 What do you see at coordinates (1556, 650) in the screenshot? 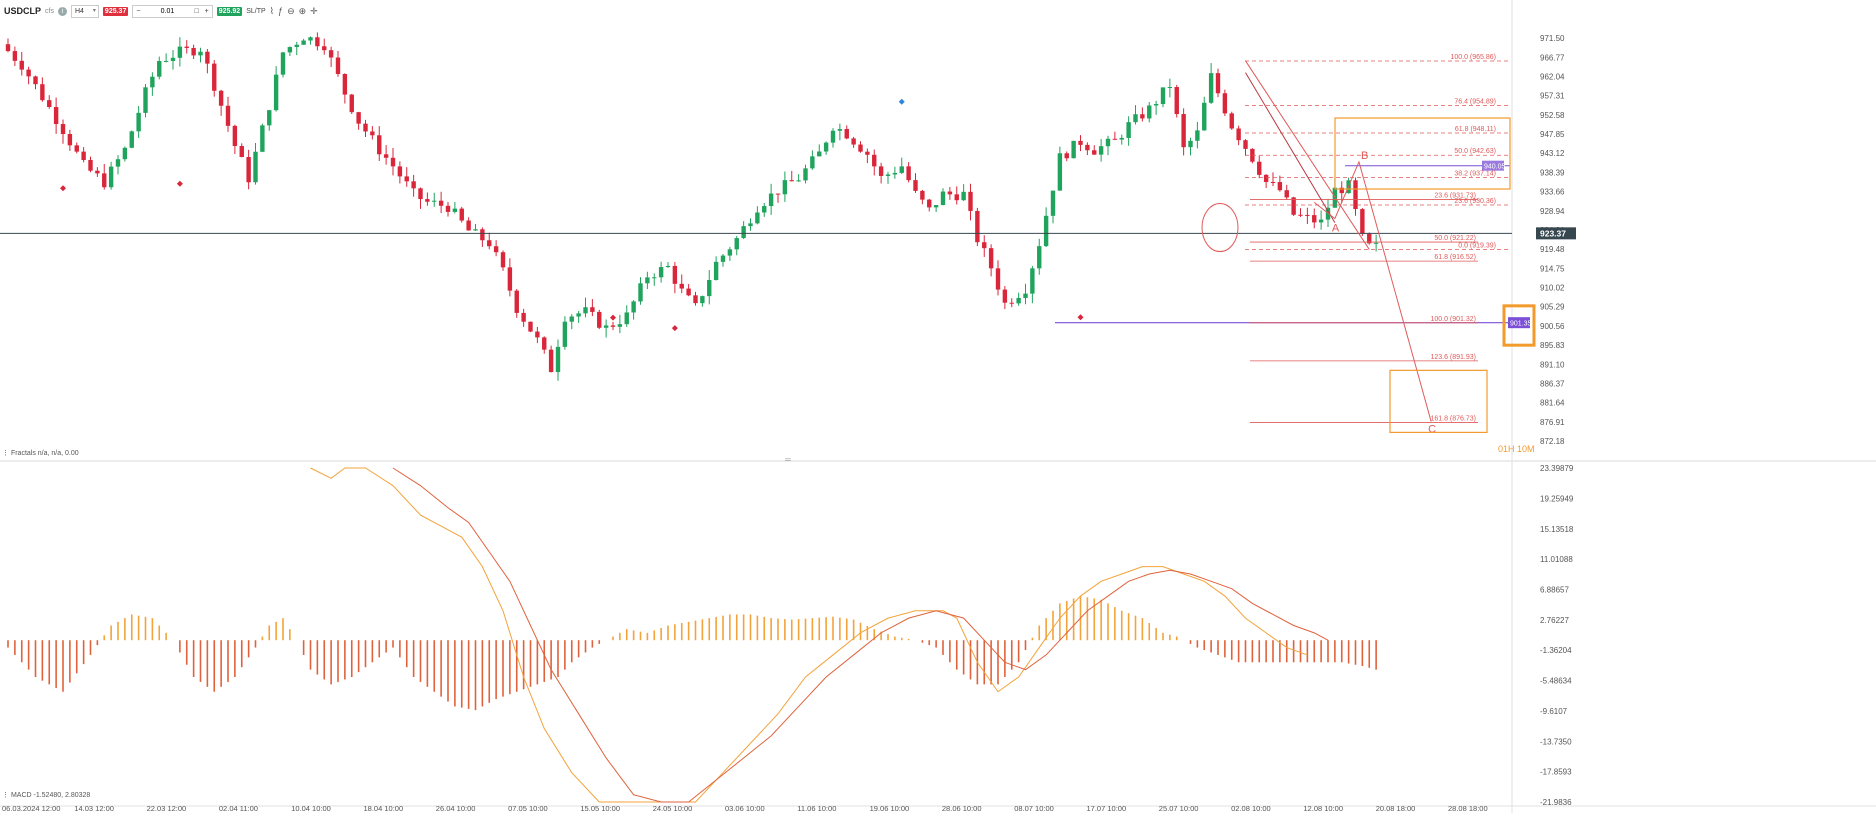
I see `macd-tick-label: -1.36204` at bounding box center [1556, 650].